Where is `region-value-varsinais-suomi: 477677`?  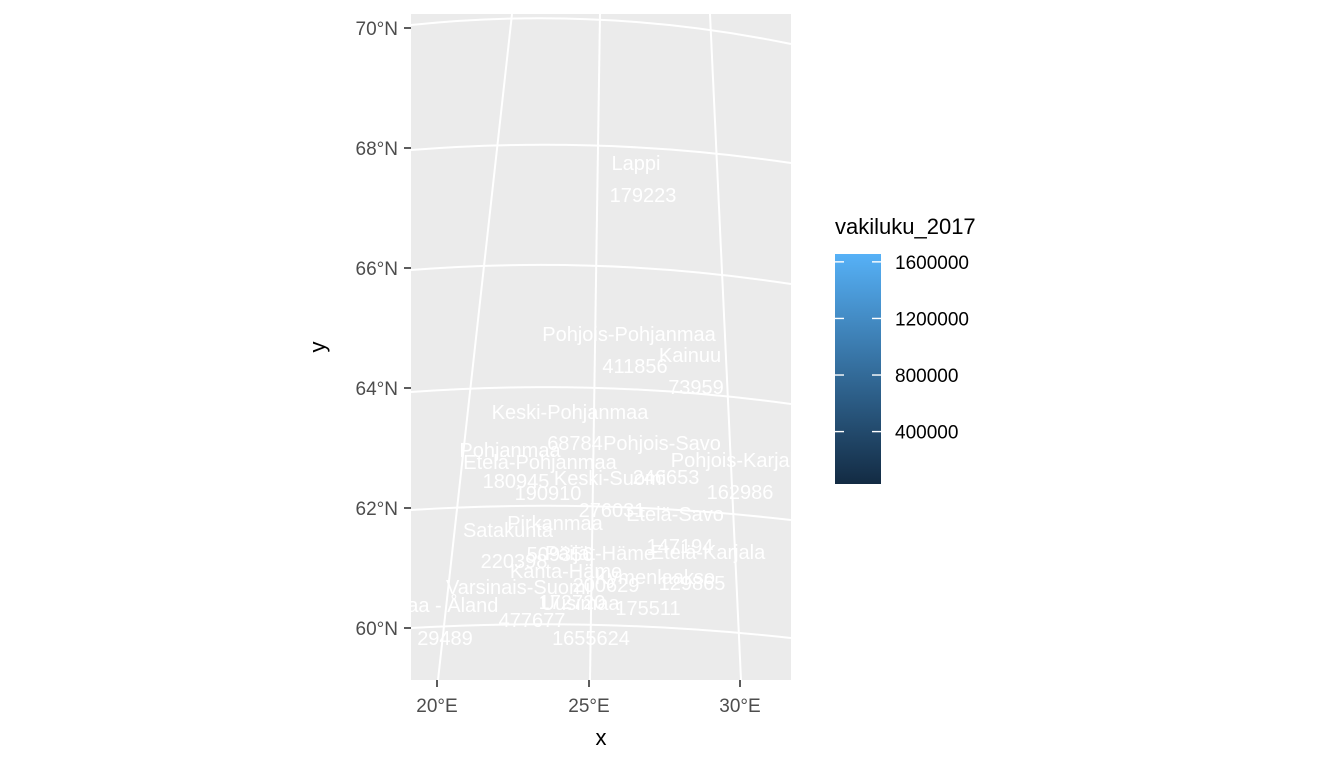
region-value-varsinais-suomi: 477677 is located at coordinates (532, 621).